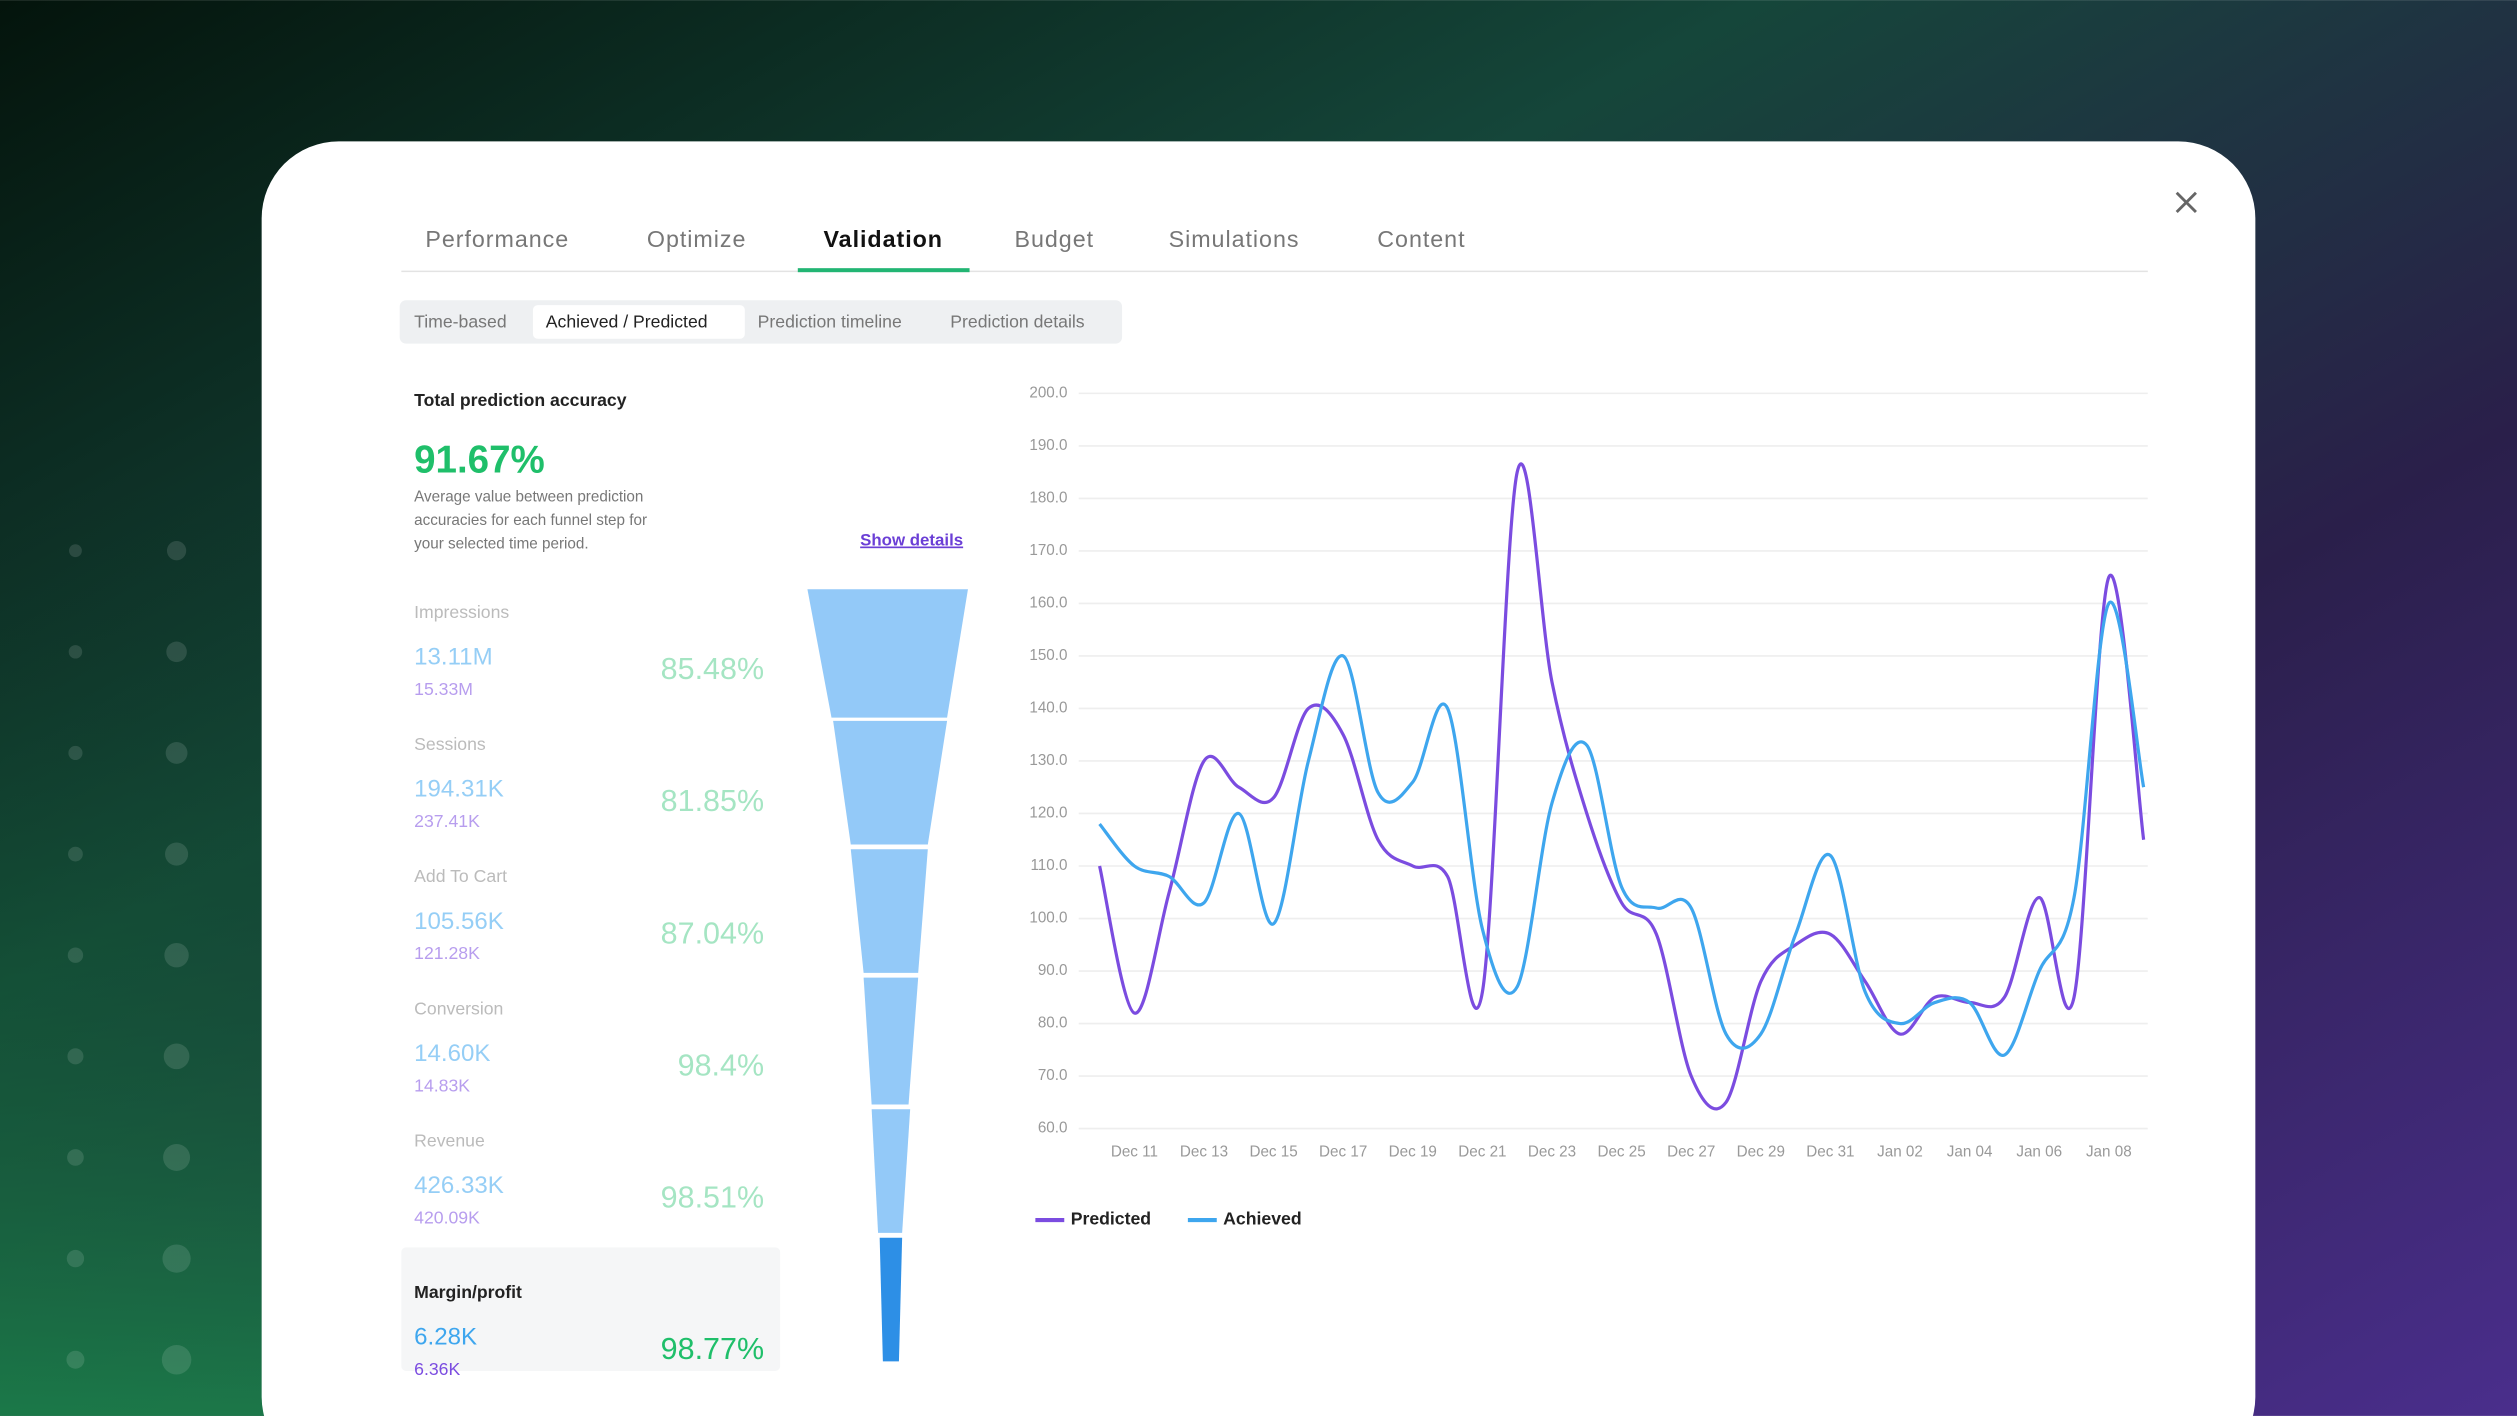 The width and height of the screenshot is (2517, 1416). I want to click on background-glow, so click(136, 948).